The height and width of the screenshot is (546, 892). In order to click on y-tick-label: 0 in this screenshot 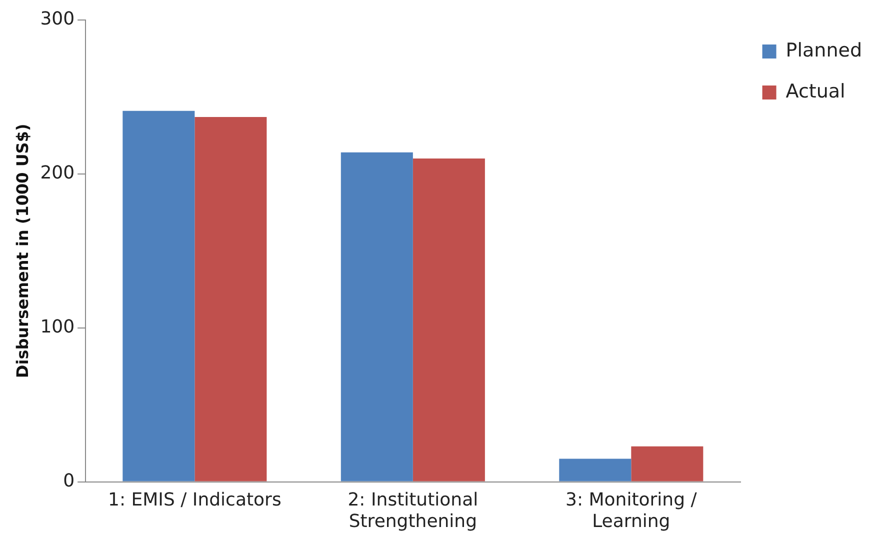, I will do `click(69, 481)`.